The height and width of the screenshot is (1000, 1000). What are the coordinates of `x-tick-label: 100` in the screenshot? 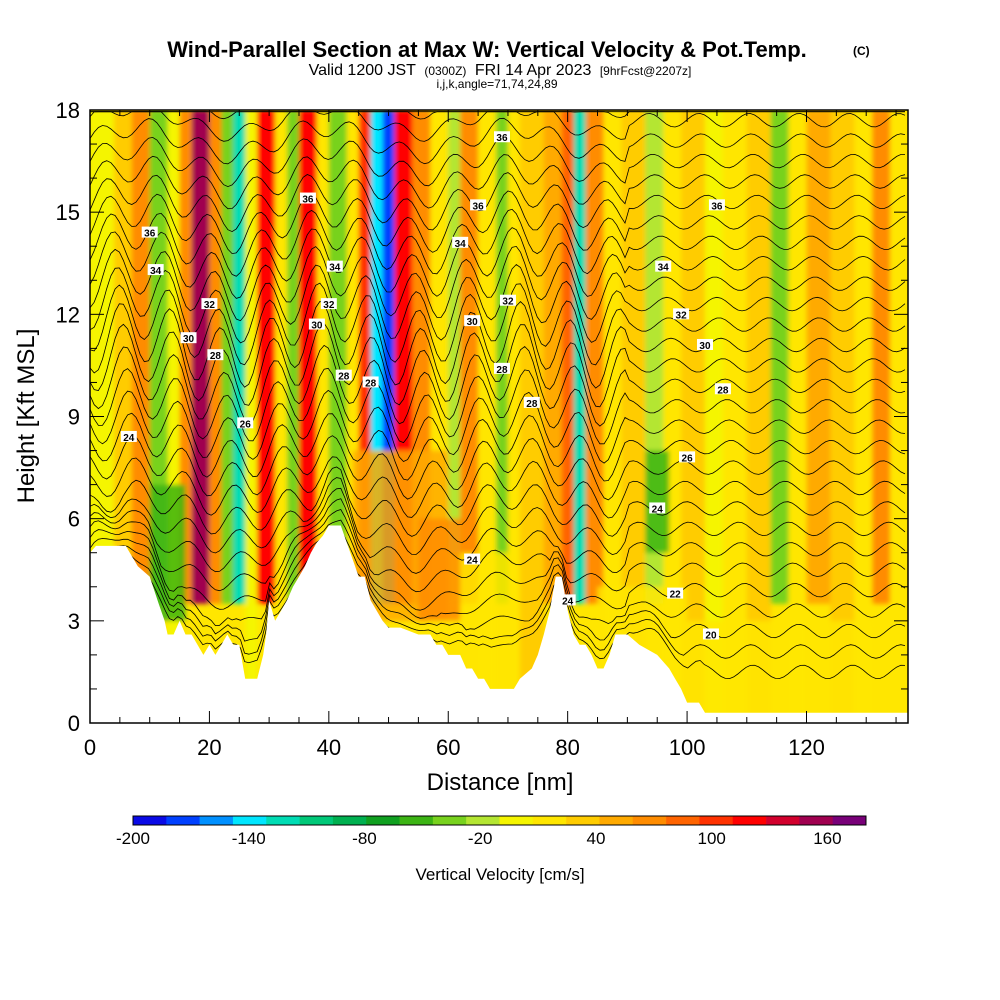 It's located at (687, 747).